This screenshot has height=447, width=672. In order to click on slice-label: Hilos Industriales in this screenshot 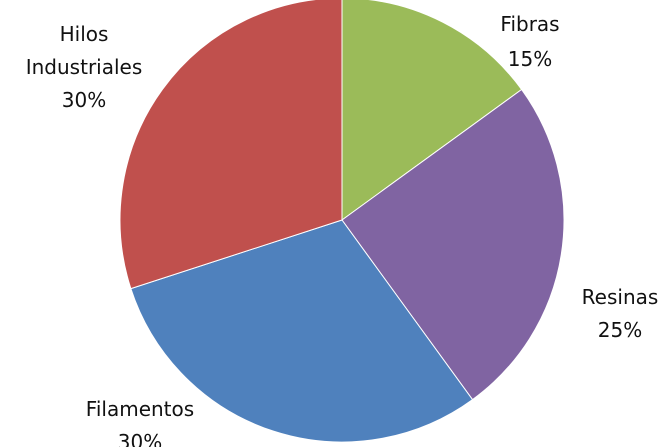, I will do `click(84, 50)`.